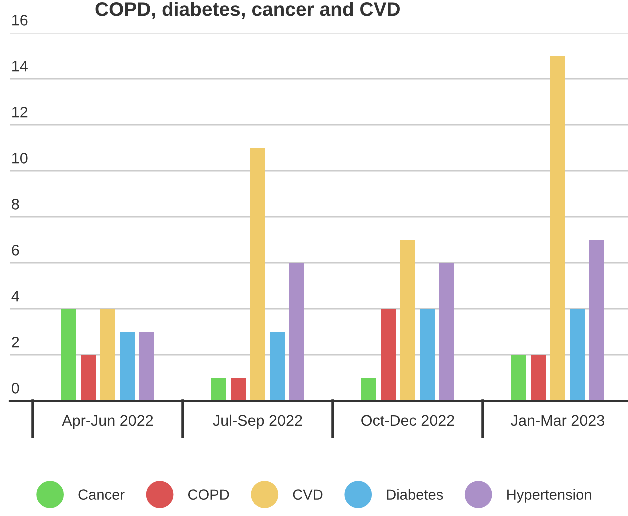  I want to click on y-tick-label: 0, so click(16, 388).